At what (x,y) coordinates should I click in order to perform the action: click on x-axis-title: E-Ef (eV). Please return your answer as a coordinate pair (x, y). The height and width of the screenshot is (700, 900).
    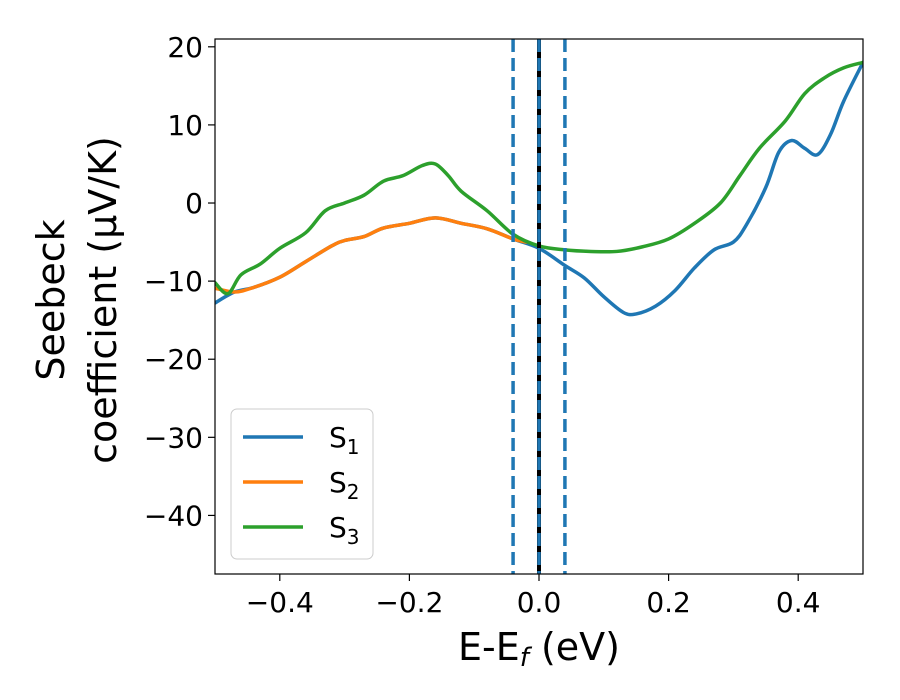
    Looking at the image, I should click on (539, 649).